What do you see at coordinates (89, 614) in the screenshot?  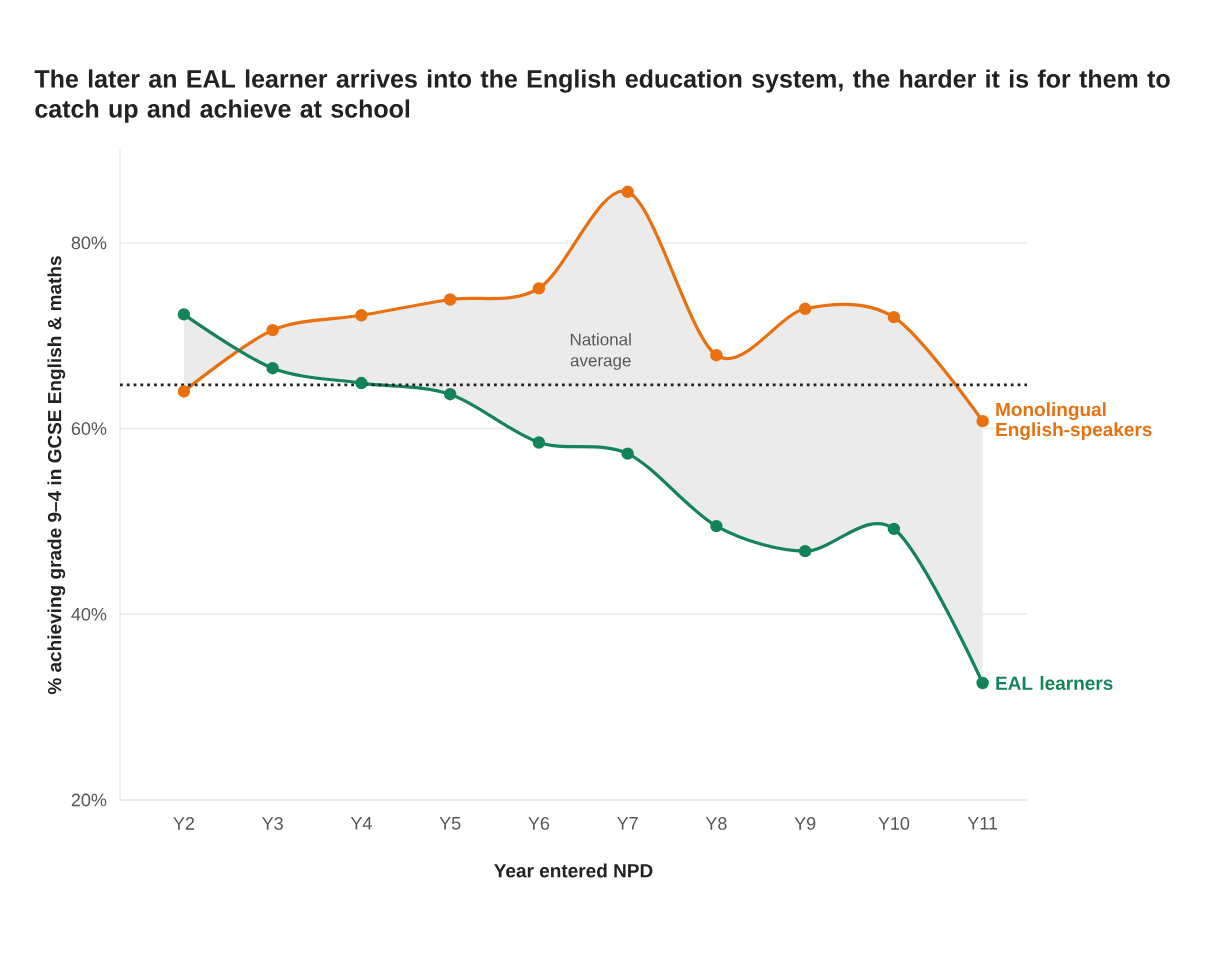 I see `y-tick-label: 40%` at bounding box center [89, 614].